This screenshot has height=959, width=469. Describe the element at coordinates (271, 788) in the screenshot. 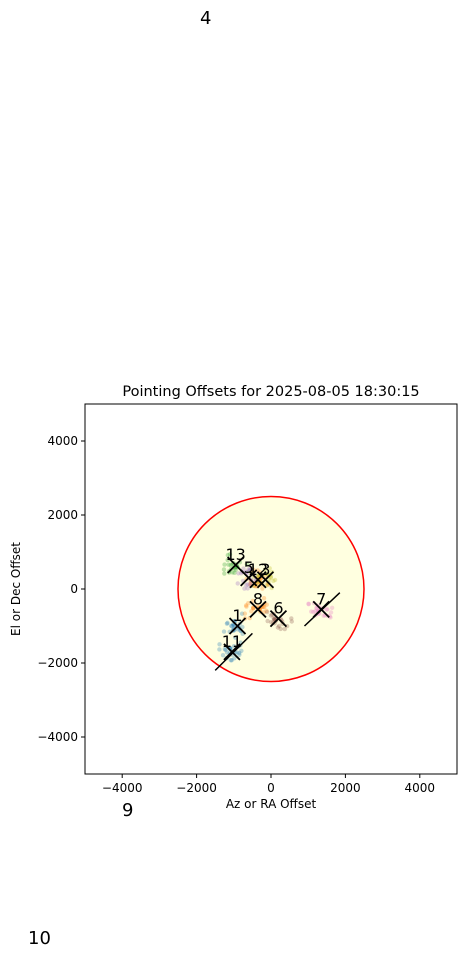

I see `x-tick-label-2: 0` at that location.